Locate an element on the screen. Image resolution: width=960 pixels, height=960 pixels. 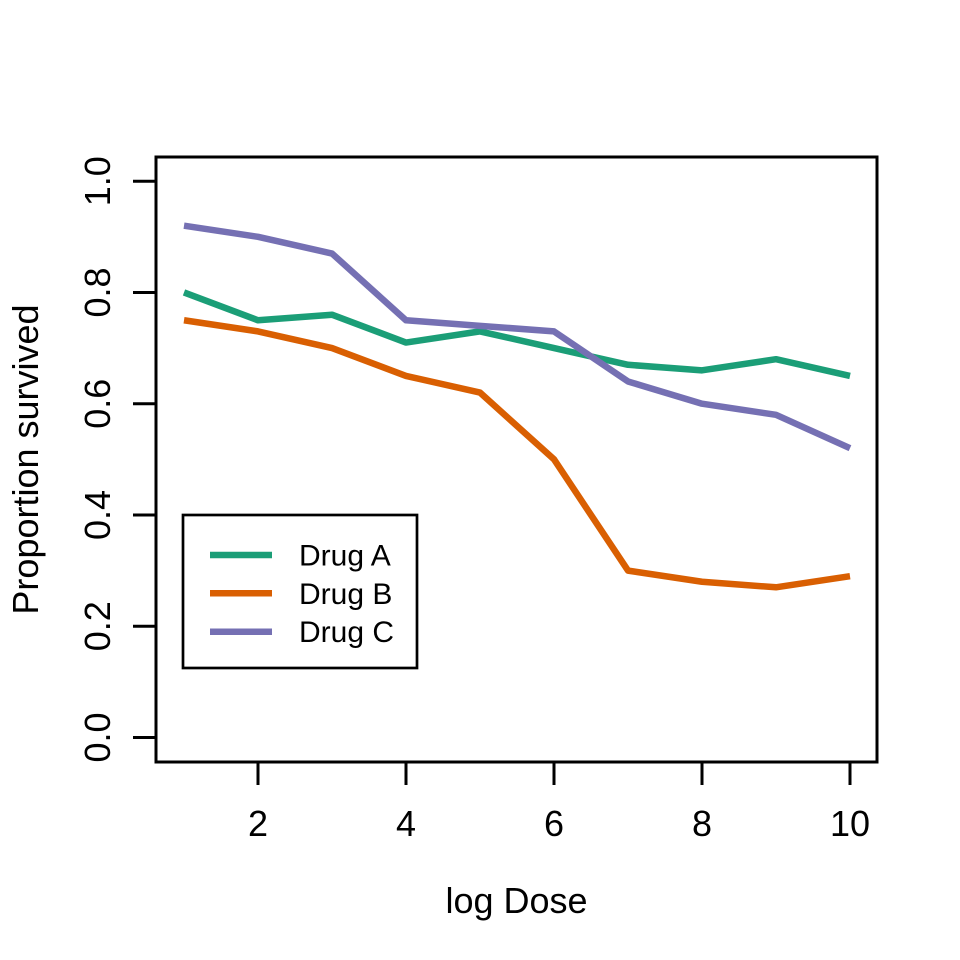
x-tick-label: 8 is located at coordinates (702, 823).